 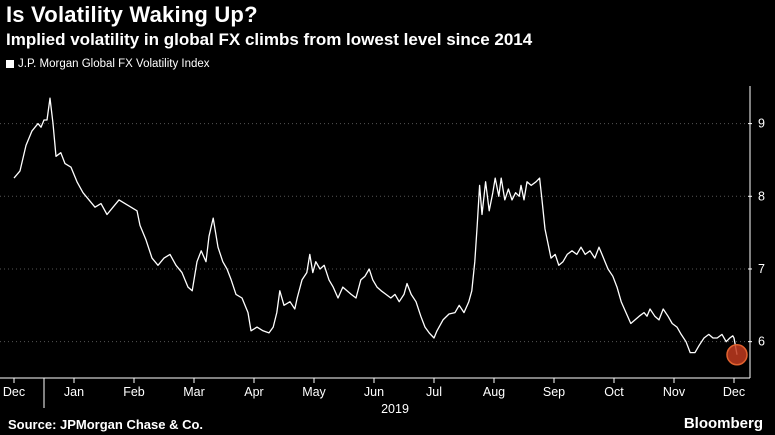 I want to click on x-tick-label: Nov, so click(x=674, y=392).